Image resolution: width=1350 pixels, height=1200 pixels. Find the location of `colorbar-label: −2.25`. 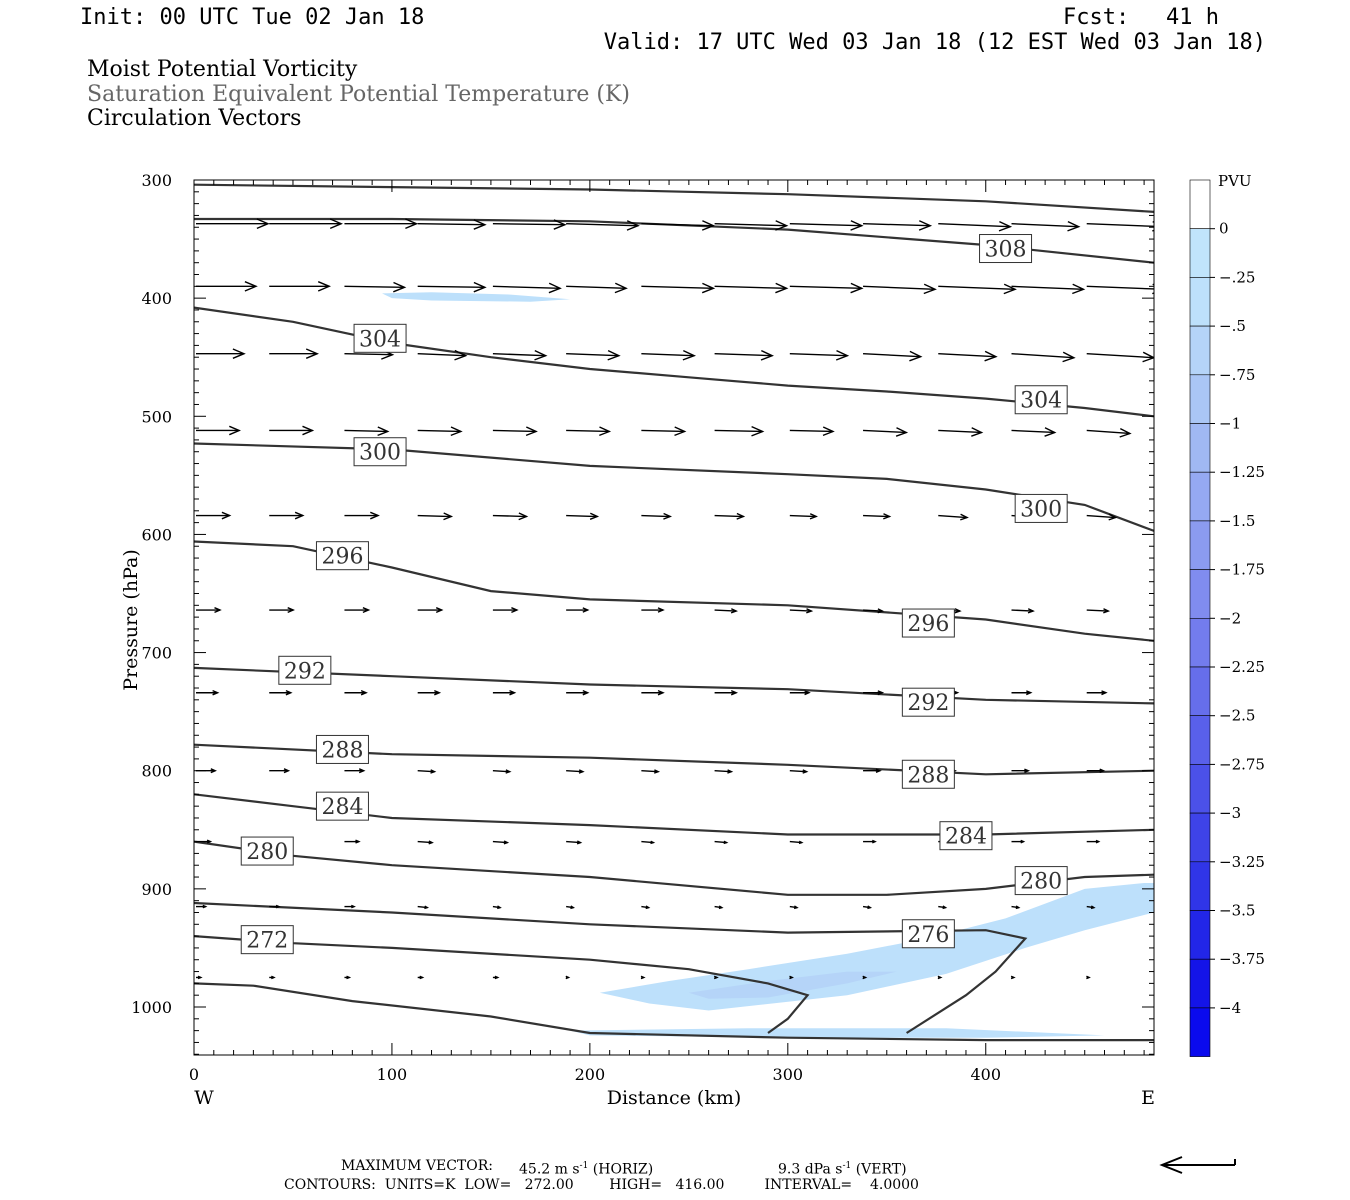

colorbar-label: −2.25 is located at coordinates (1242, 667).